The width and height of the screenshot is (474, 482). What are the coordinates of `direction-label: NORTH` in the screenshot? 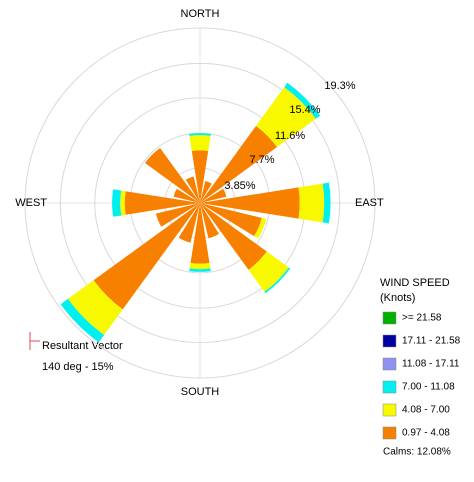 It's located at (200, 14).